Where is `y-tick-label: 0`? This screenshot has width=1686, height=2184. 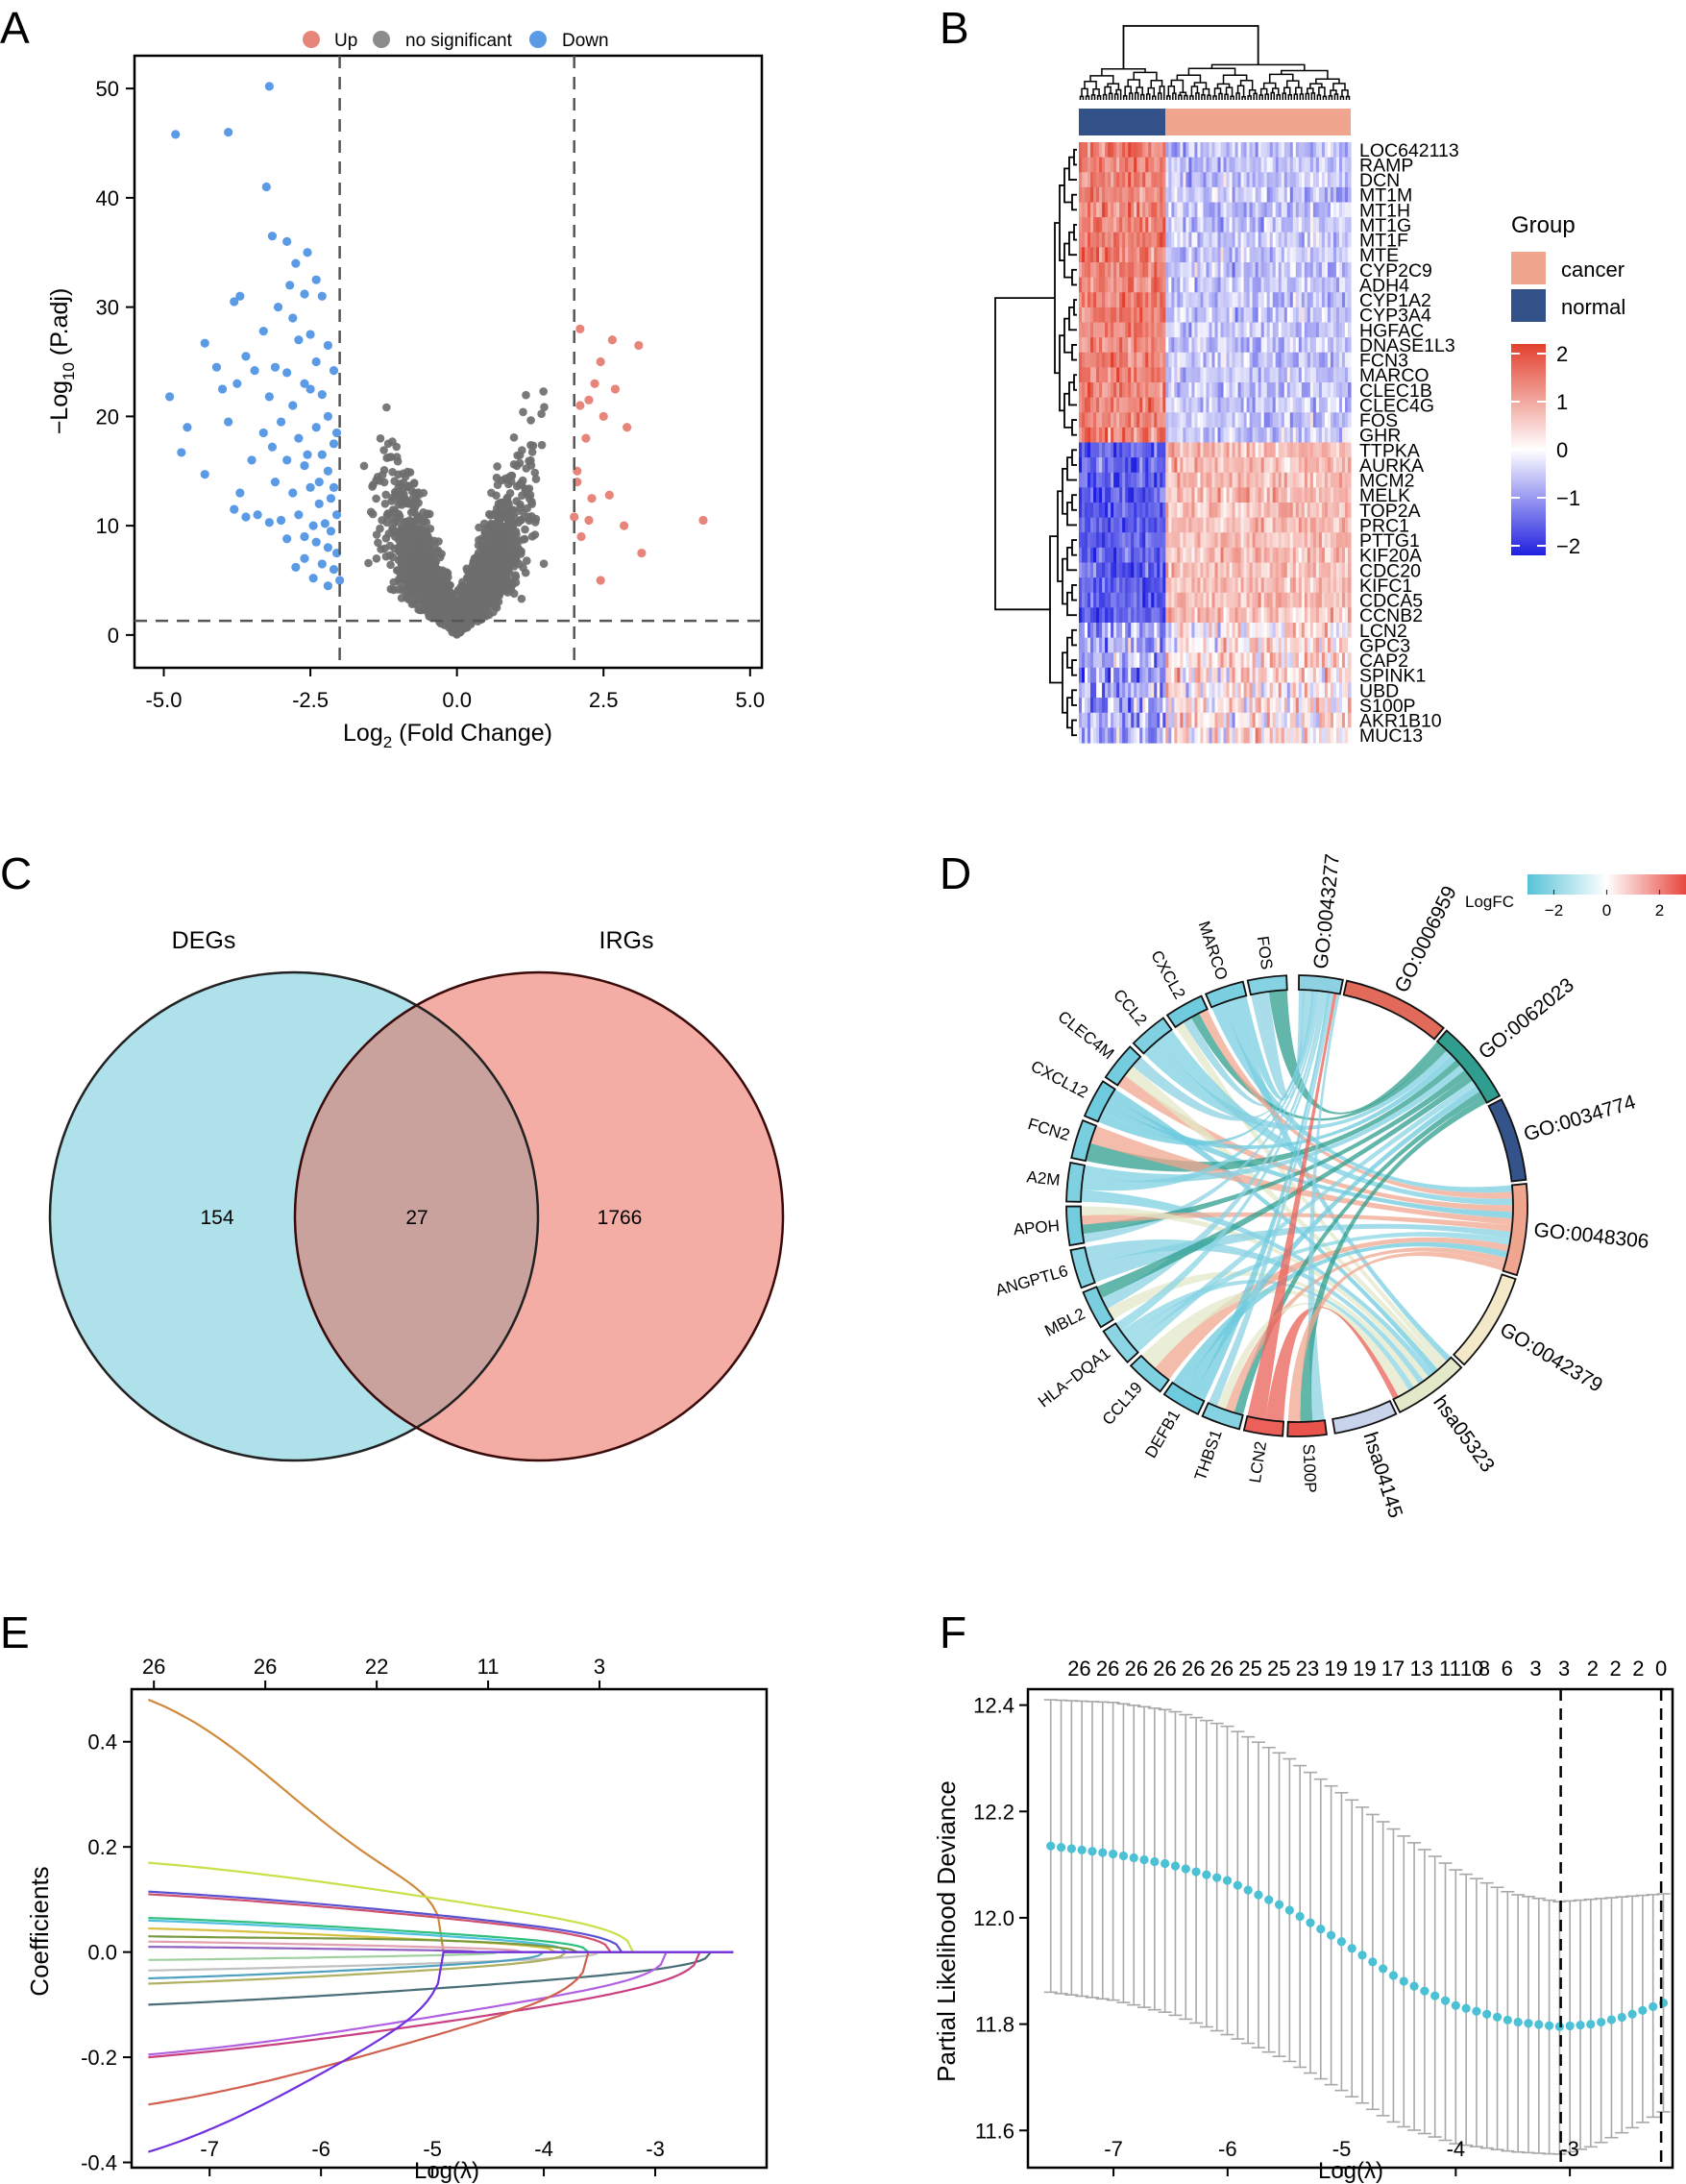
y-tick-label: 0 is located at coordinates (113, 636).